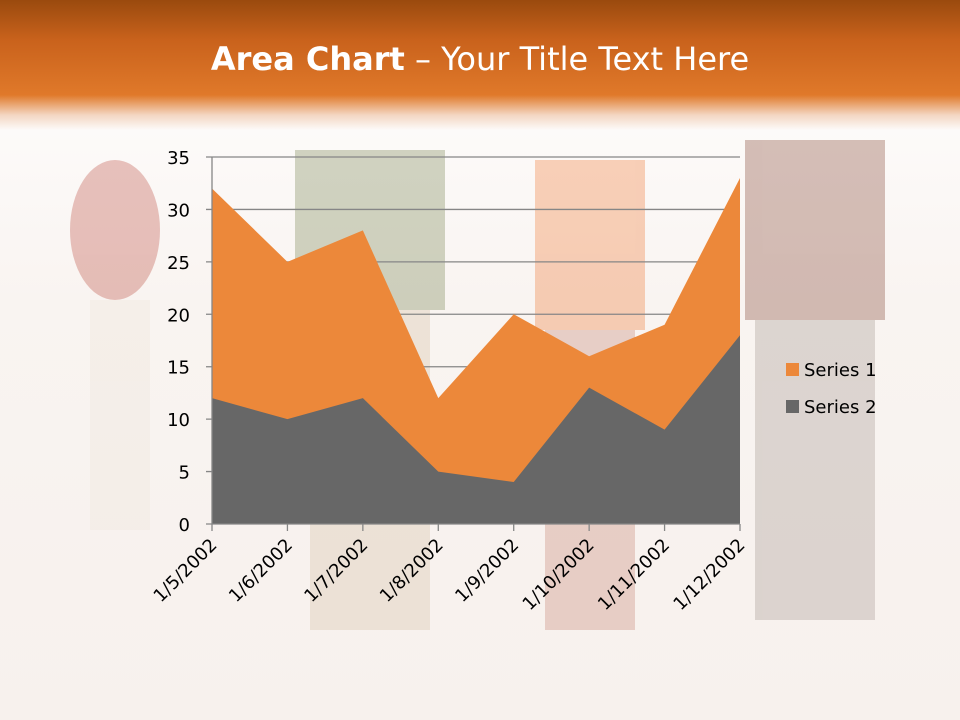 The height and width of the screenshot is (720, 960). I want to click on x-tick-label: 1/9/2002, so click(487, 571).